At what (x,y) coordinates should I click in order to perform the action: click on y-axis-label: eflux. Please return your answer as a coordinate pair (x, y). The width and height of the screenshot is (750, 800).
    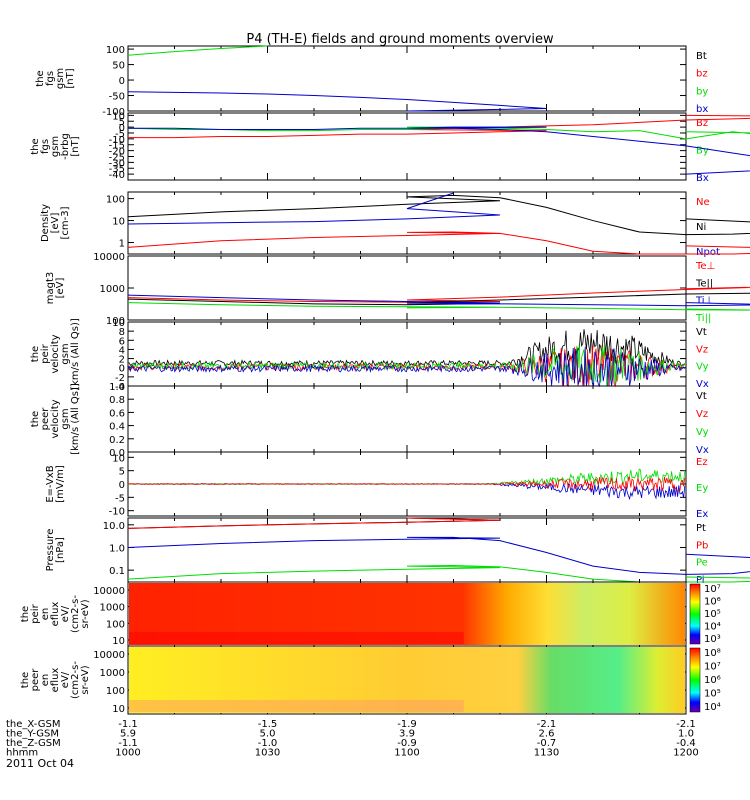
    Looking at the image, I should click on (55, 680).